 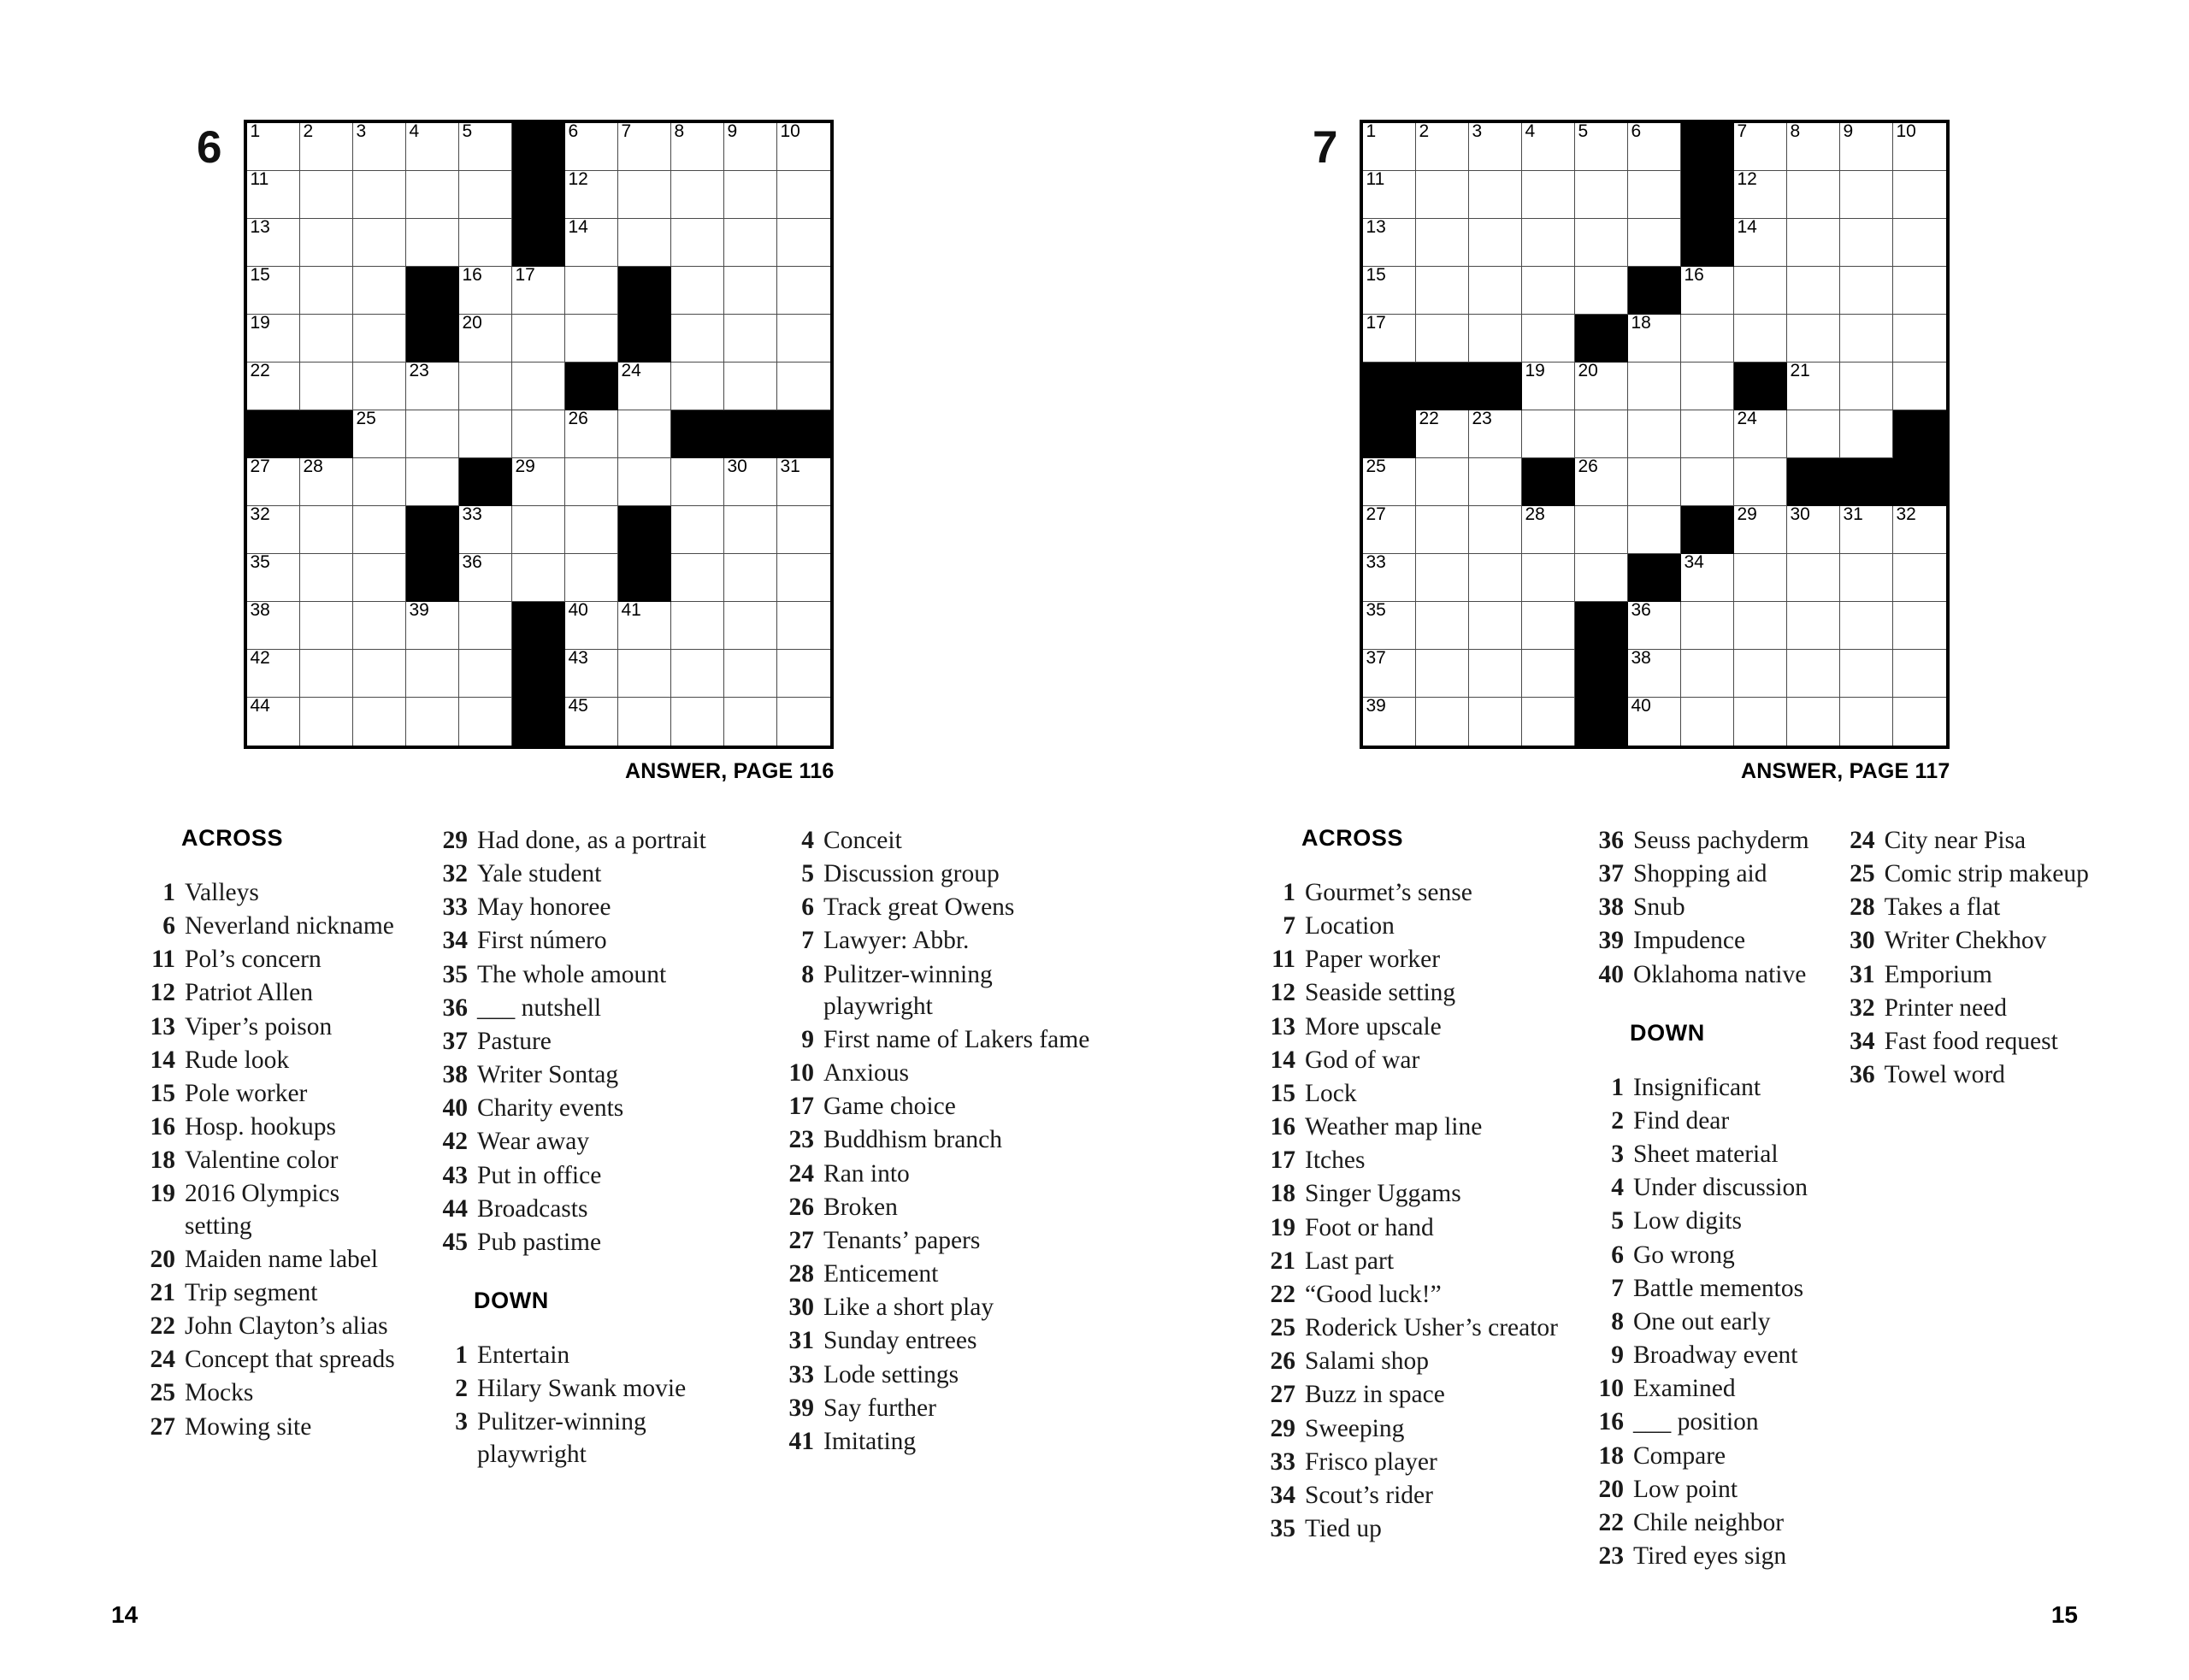 What do you see at coordinates (486, 146) in the screenshot?
I see `grid-cell: 5` at bounding box center [486, 146].